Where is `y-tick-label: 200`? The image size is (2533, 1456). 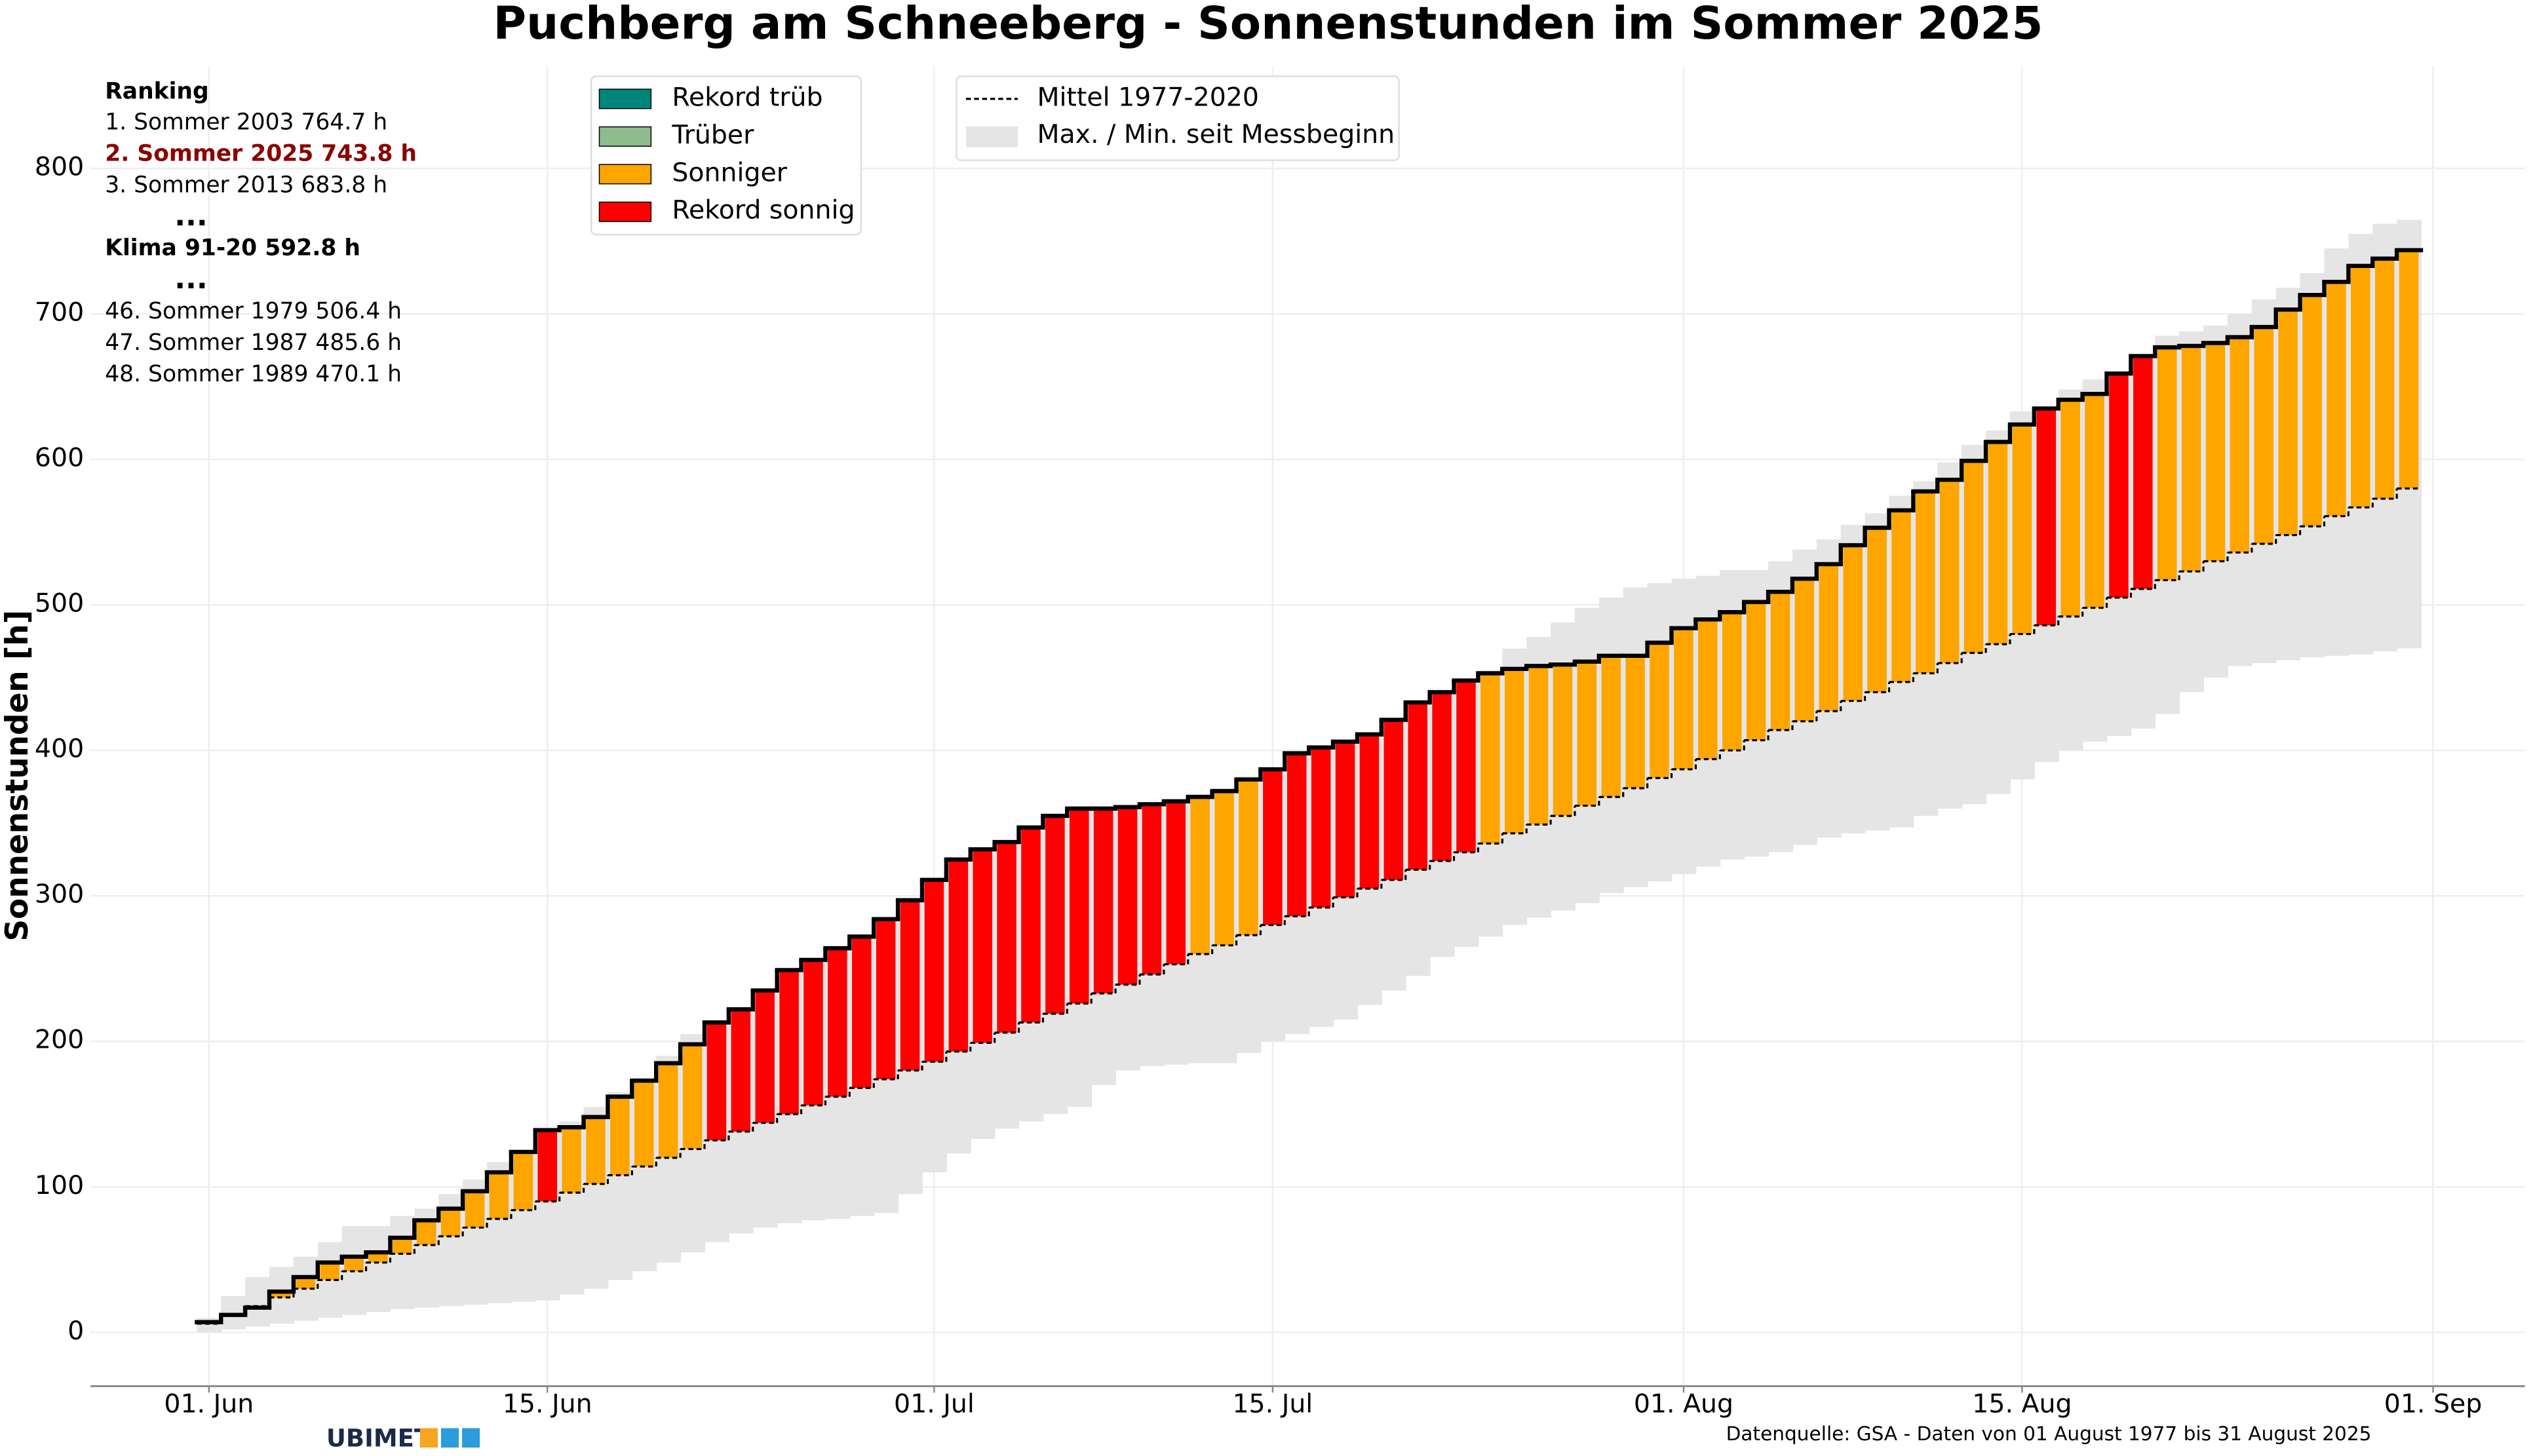
y-tick-label: 200 is located at coordinates (60, 1040).